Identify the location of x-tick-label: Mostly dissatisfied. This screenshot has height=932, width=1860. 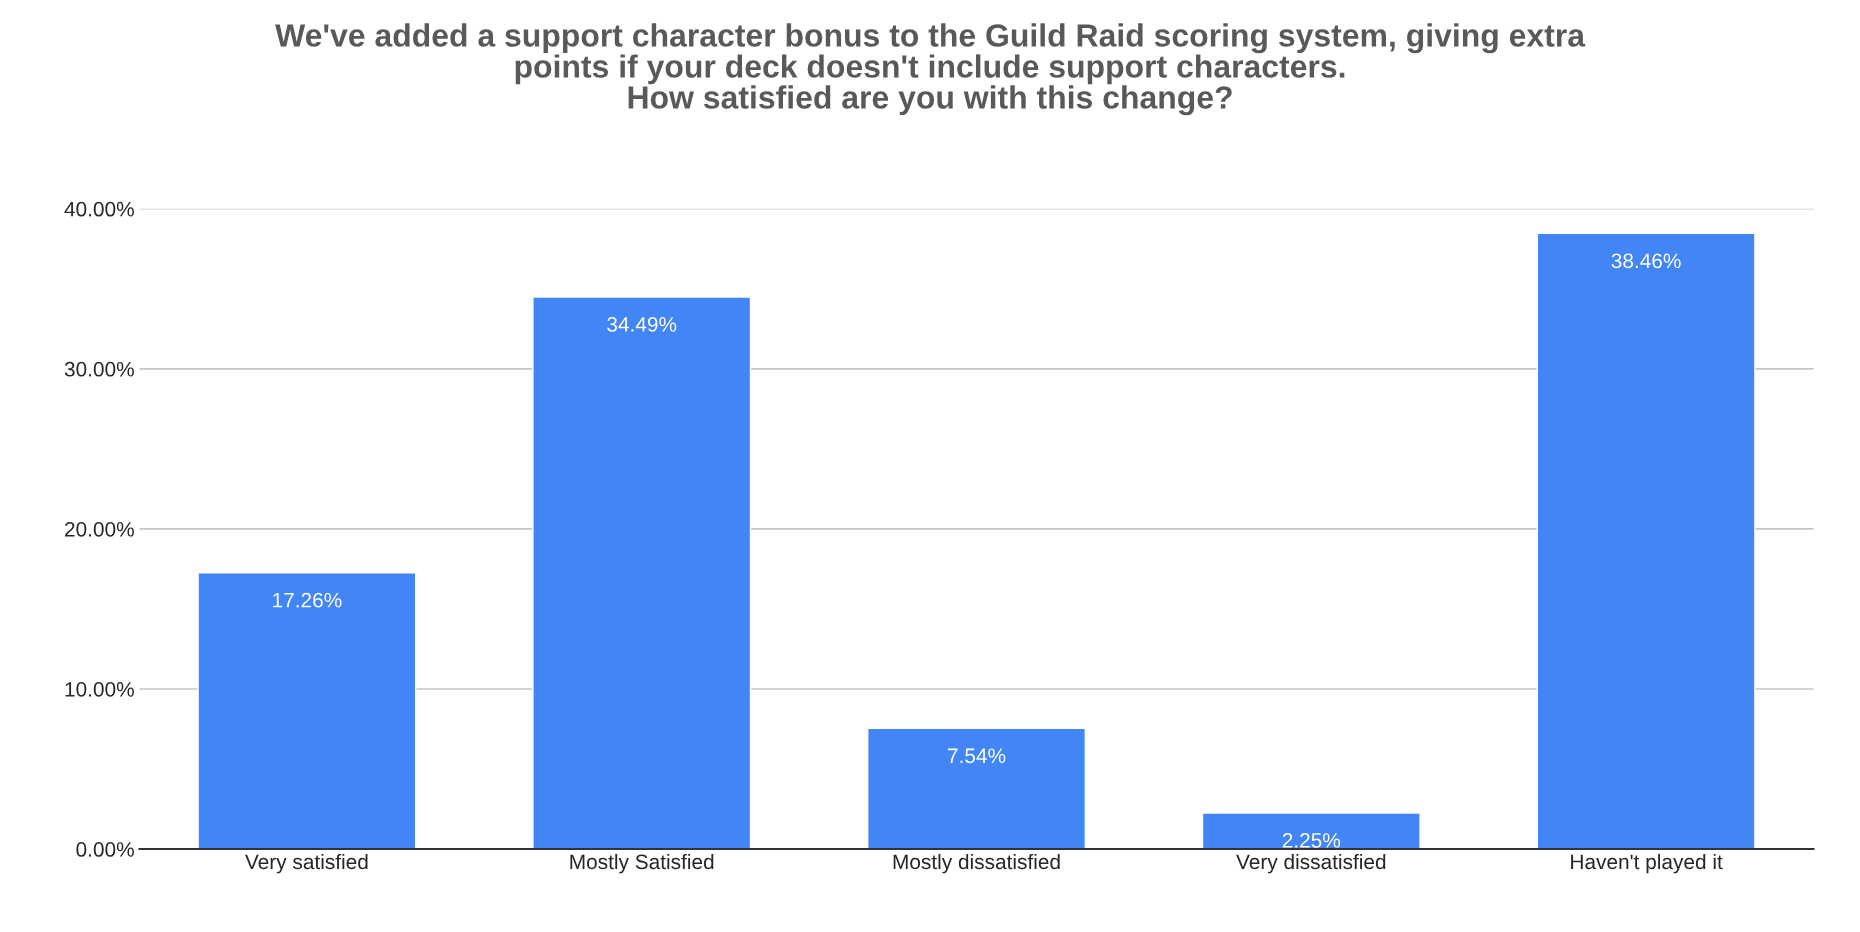
(976, 863).